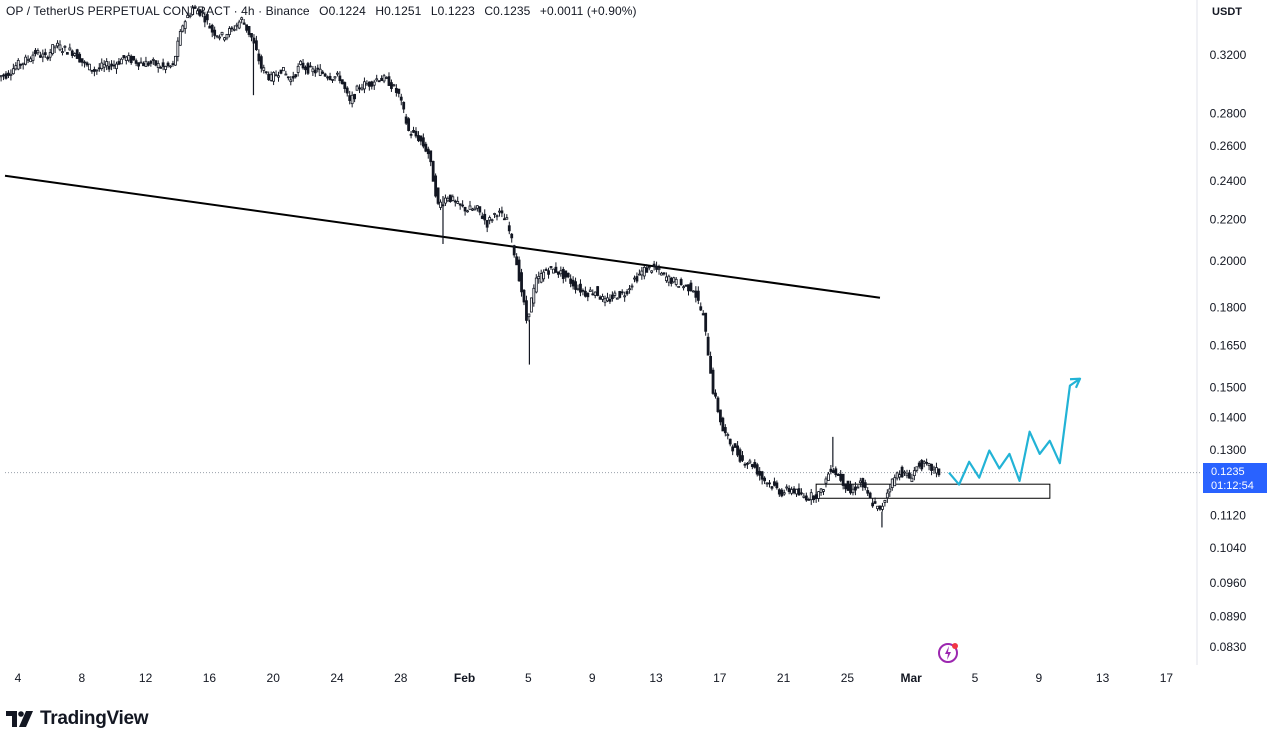  I want to click on projection-path, so click(1014, 431).